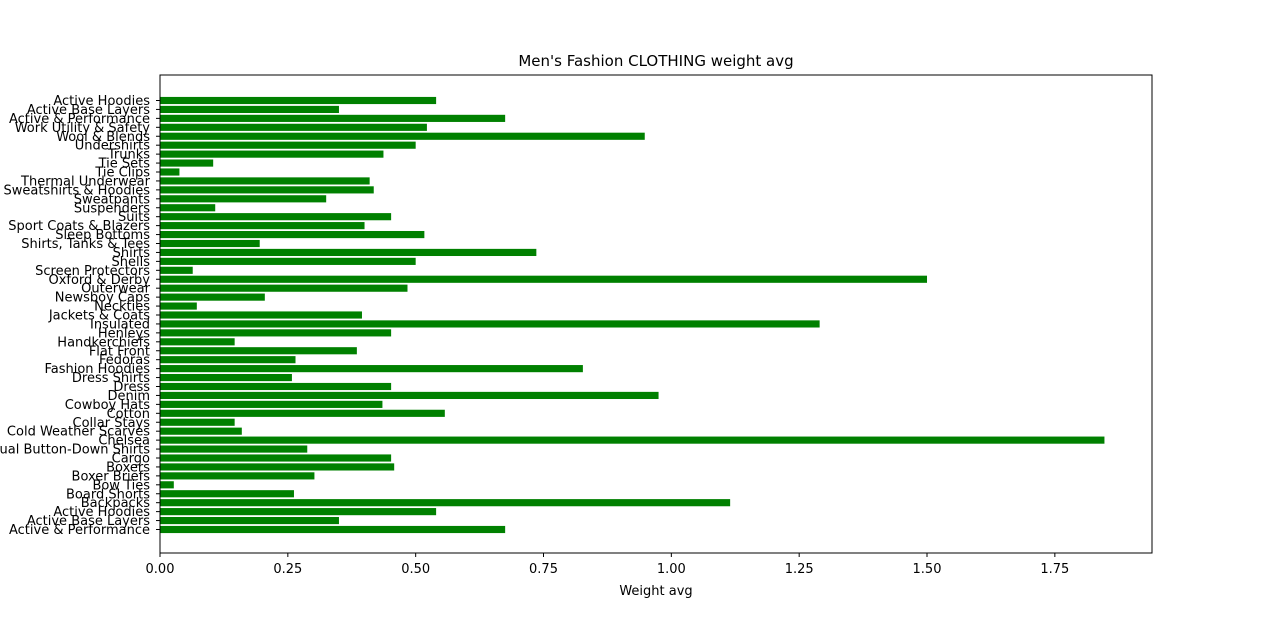 The width and height of the screenshot is (1280, 623). What do you see at coordinates (134, 217) in the screenshot?
I see `y-tick-label: Suits` at bounding box center [134, 217].